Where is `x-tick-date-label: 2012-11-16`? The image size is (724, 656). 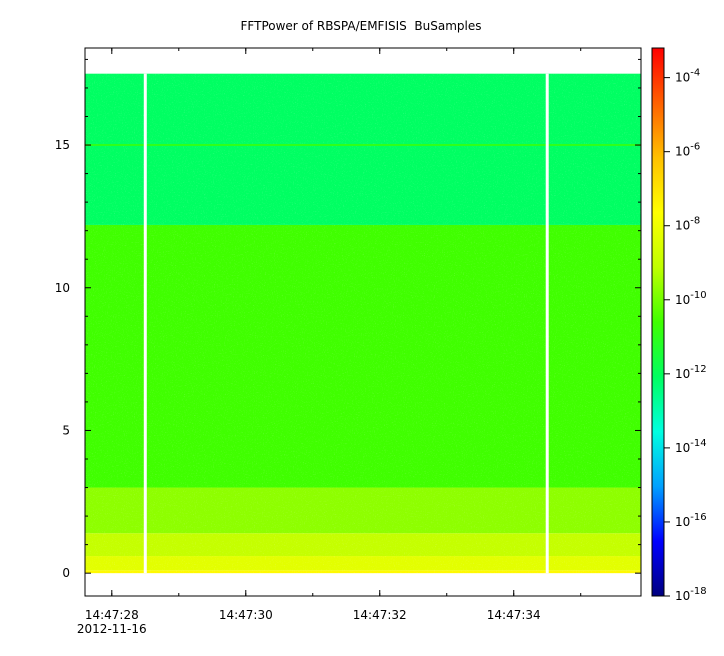 x-tick-date-label: 2012-11-16 is located at coordinates (112, 629).